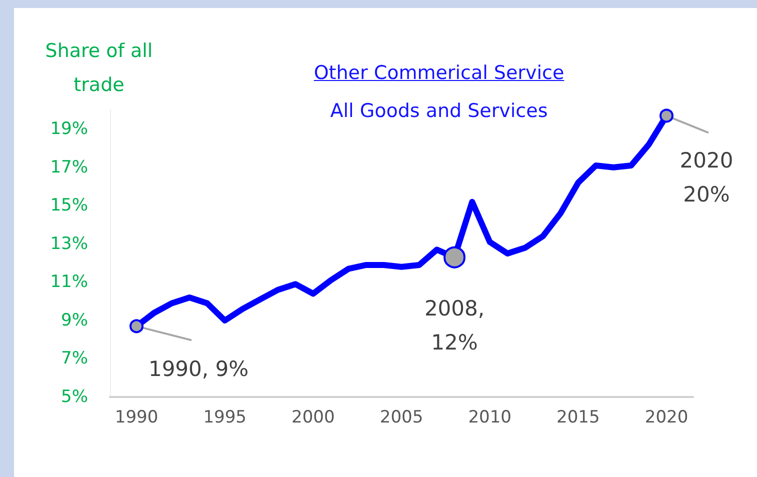 This screenshot has height=477, width=757. What do you see at coordinates (74, 320) in the screenshot?
I see `y-tick-label: 9%` at bounding box center [74, 320].